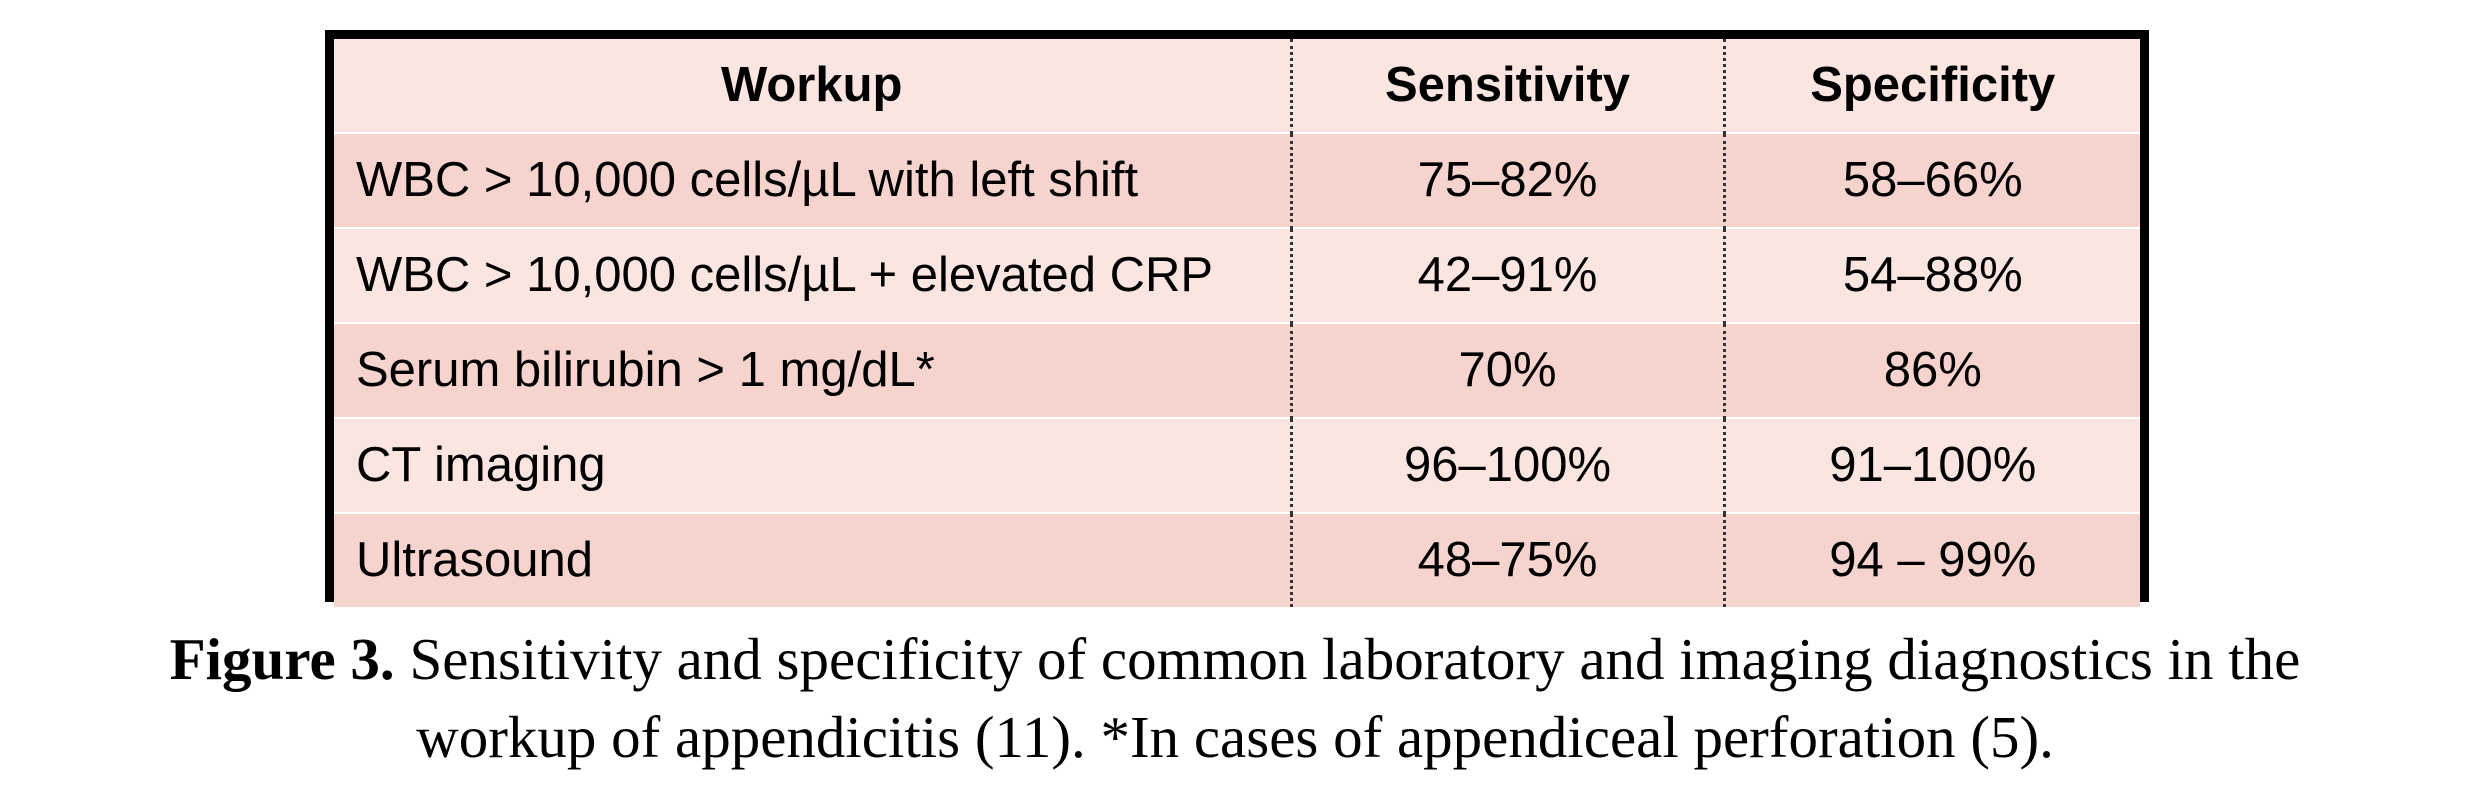 This screenshot has height=802, width=2470. I want to click on sensitivity-cell: 70%, so click(1506, 371).